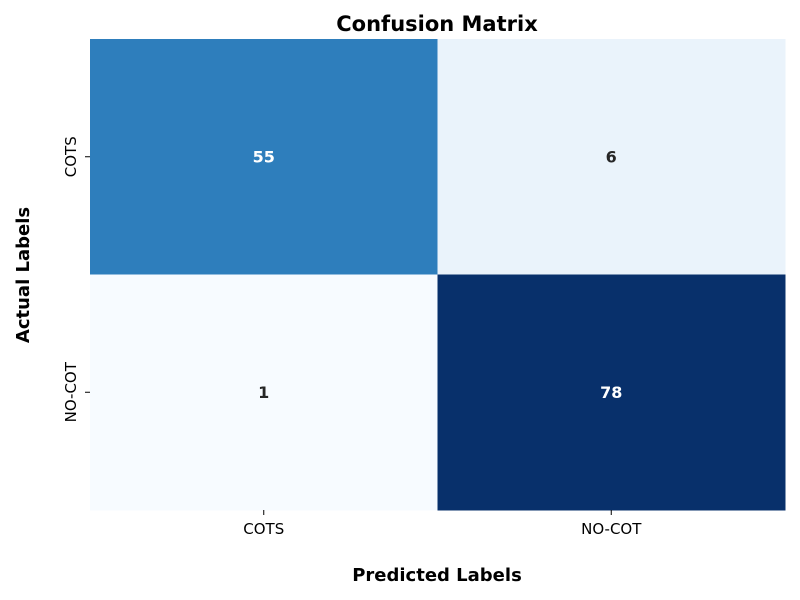 Image resolution: width=800 pixels, height=600 pixels. I want to click on cell-value-cots-no-cot: 6, so click(611, 156).